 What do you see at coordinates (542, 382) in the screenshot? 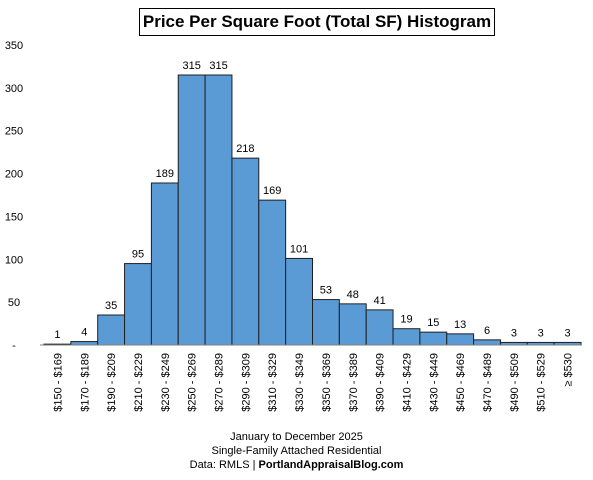
I see `x-tick-label: $510 - $529` at bounding box center [542, 382].